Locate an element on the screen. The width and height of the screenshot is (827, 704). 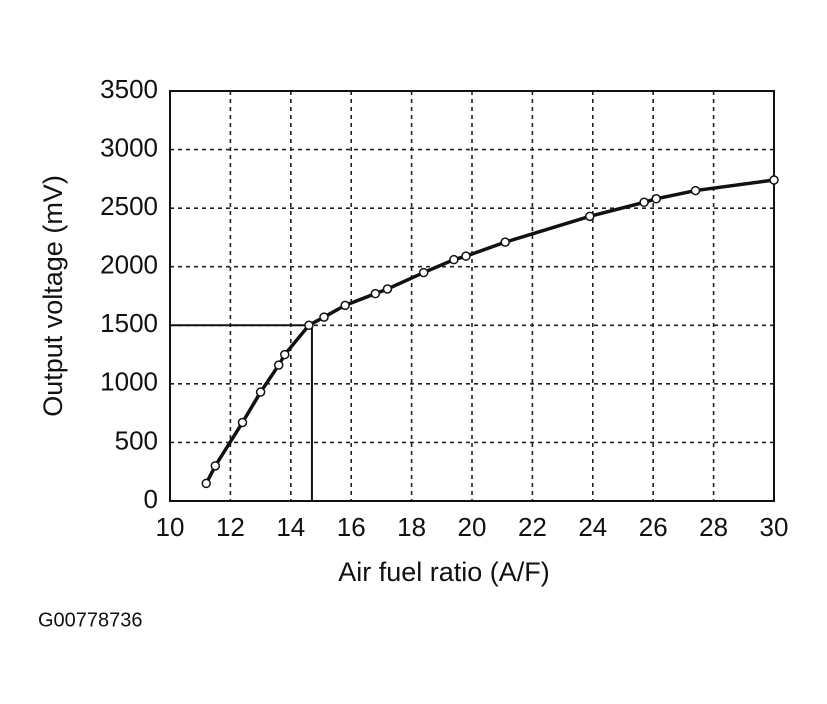
y-tick-label: 1000 is located at coordinates (129, 382).